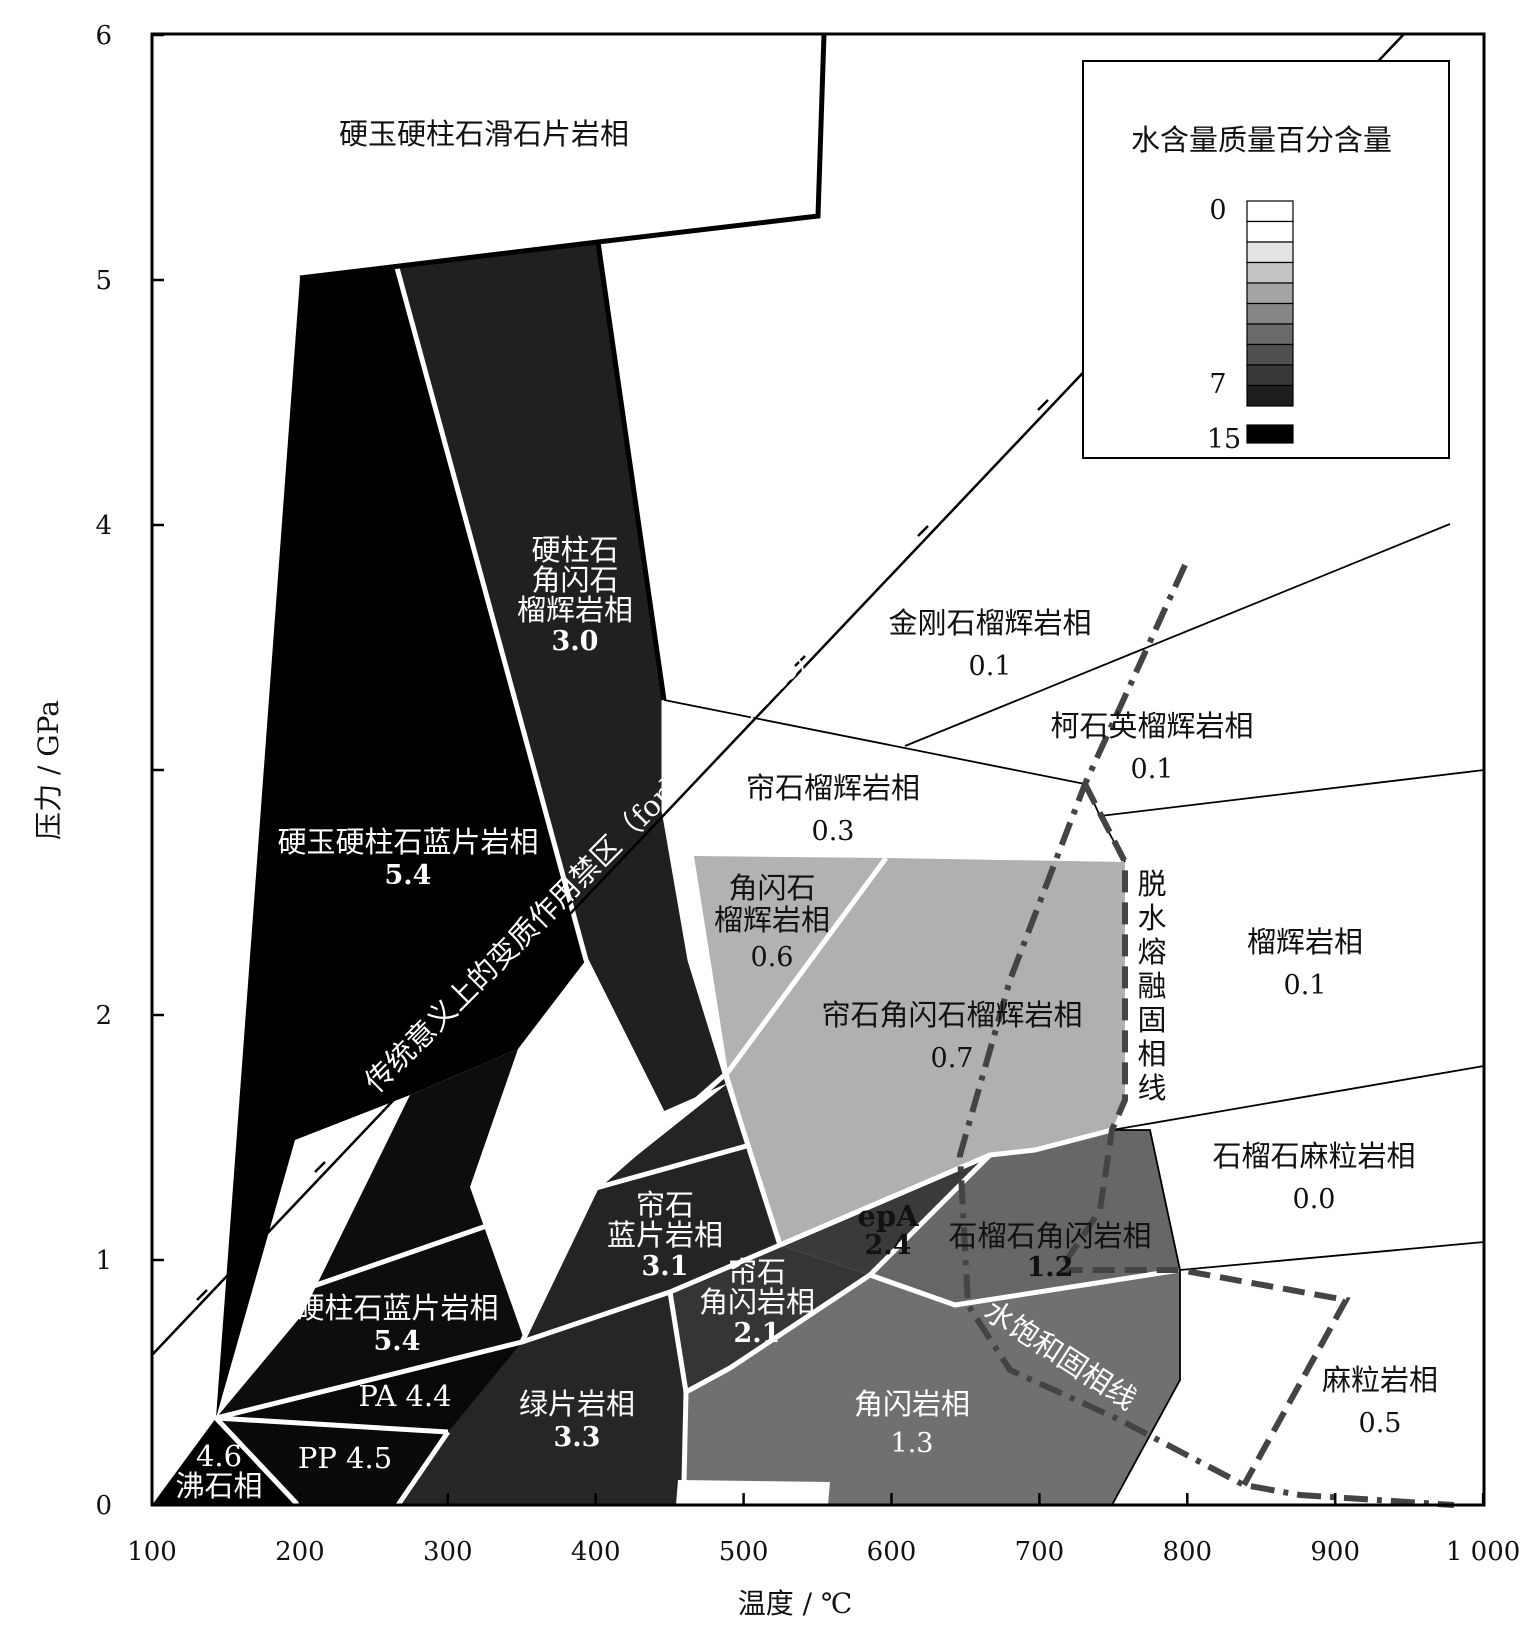  I want to click on facies-name: epA, so click(888, 1216).